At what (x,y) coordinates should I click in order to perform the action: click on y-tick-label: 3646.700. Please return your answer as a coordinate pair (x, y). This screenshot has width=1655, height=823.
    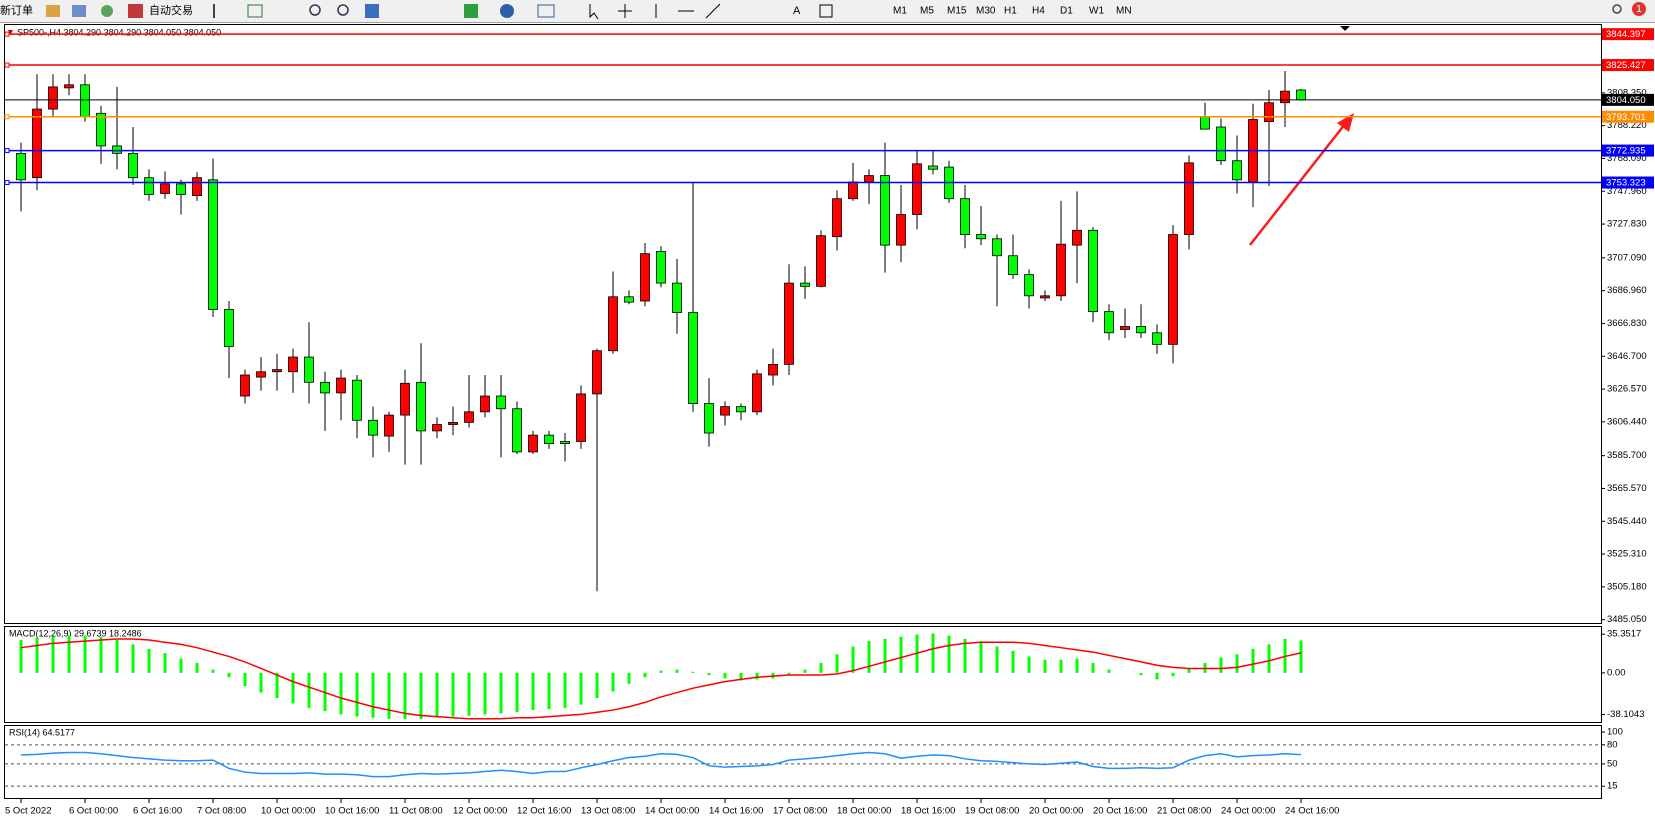
    Looking at the image, I should click on (1627, 356).